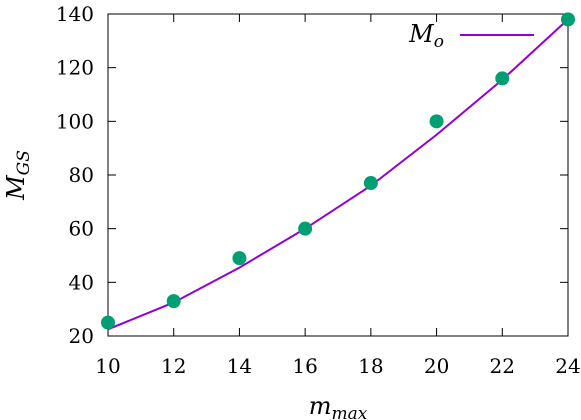 Image resolution: width=581 pixels, height=420 pixels. I want to click on y-tick-label: 60, so click(81, 229).